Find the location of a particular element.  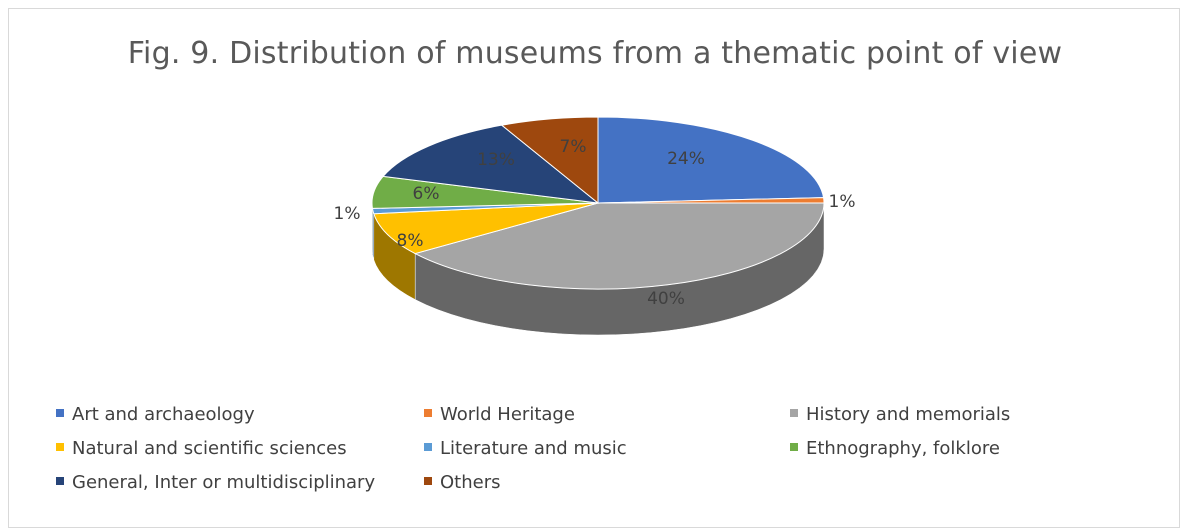

slice-art-and-archaeology is located at coordinates (711, 160).